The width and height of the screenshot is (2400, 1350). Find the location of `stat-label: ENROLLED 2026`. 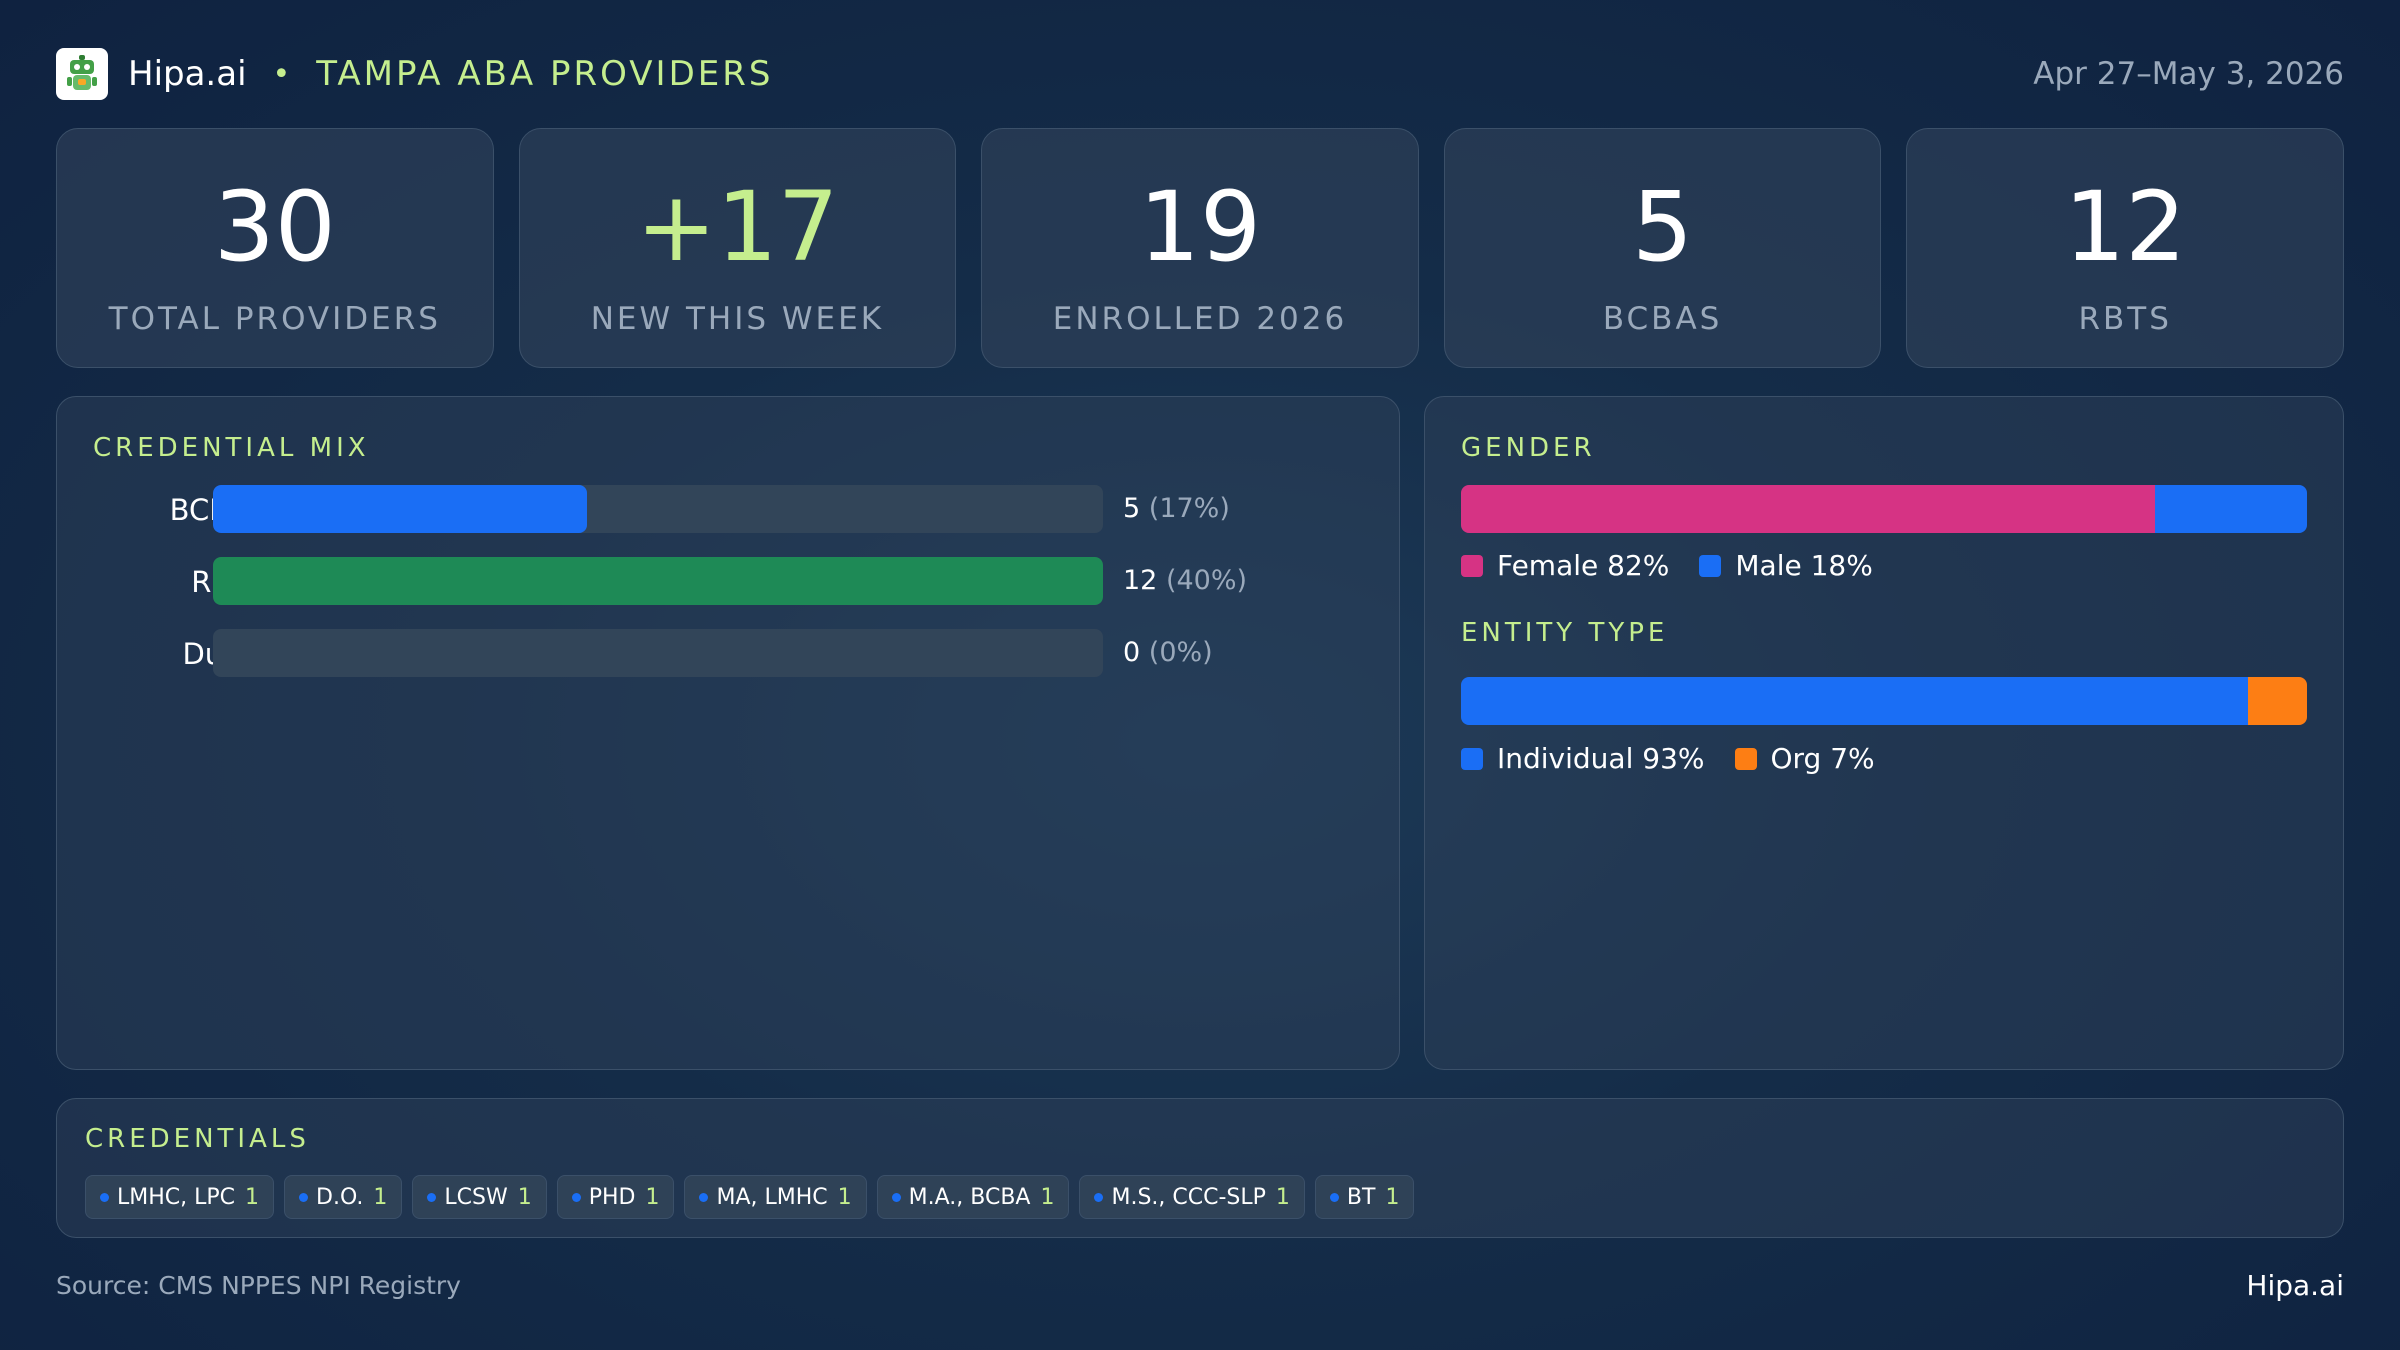

stat-label: ENROLLED 2026 is located at coordinates (1200, 319).